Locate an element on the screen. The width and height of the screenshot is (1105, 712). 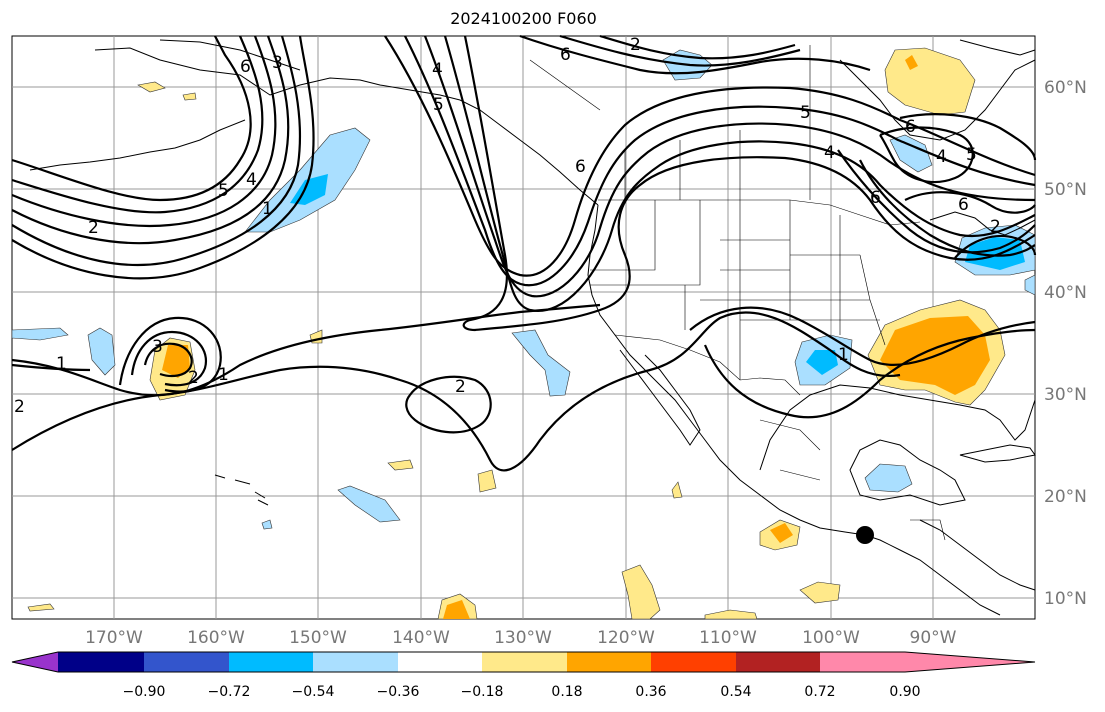
location-marker is located at coordinates (865, 535).